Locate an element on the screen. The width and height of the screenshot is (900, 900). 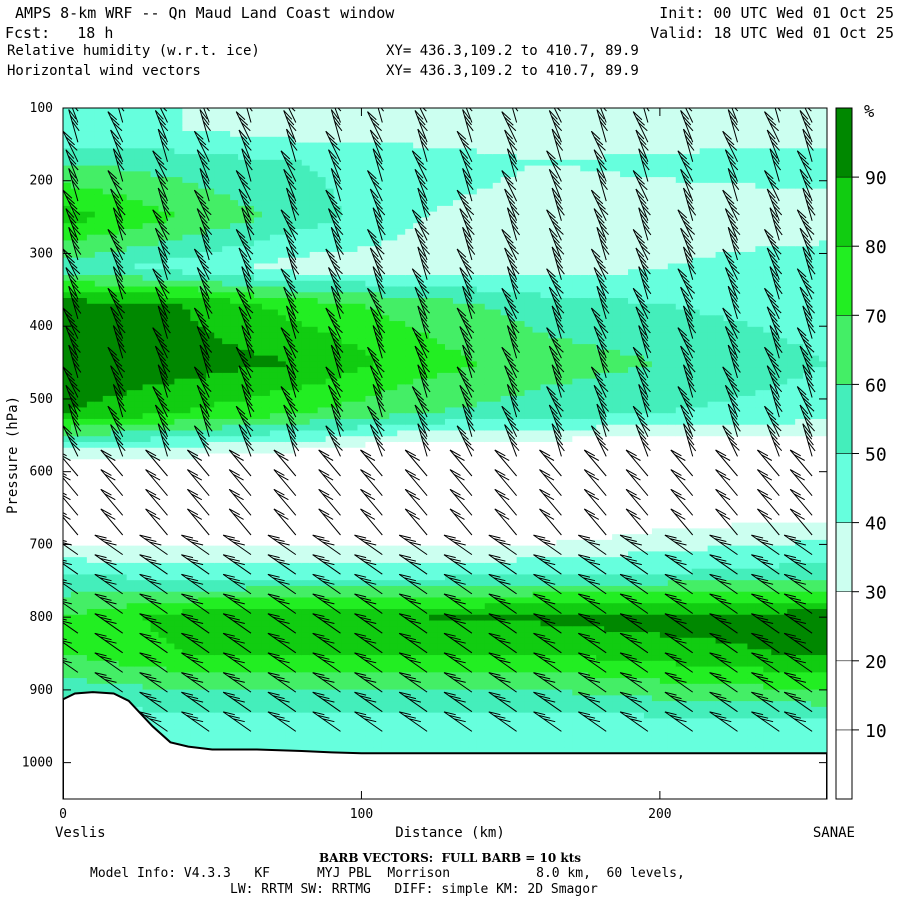
vector-variable-label: Horizontal wind vectors is located at coordinates (104, 71).